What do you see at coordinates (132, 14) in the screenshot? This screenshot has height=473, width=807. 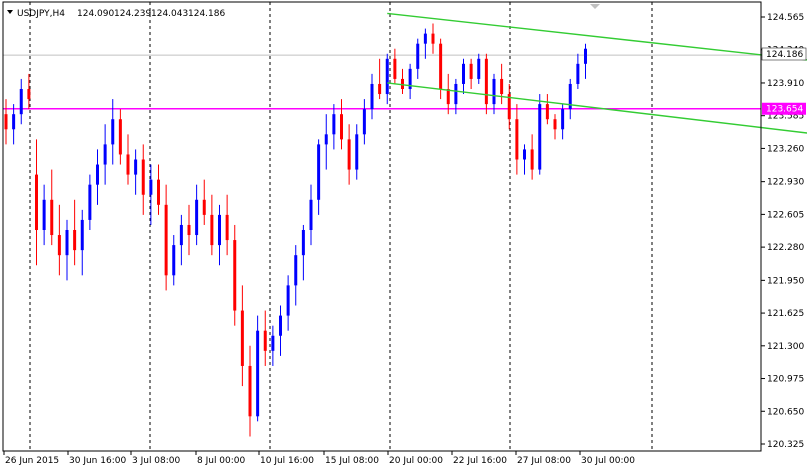 I see `ohlc-high: 124.239` at bounding box center [132, 14].